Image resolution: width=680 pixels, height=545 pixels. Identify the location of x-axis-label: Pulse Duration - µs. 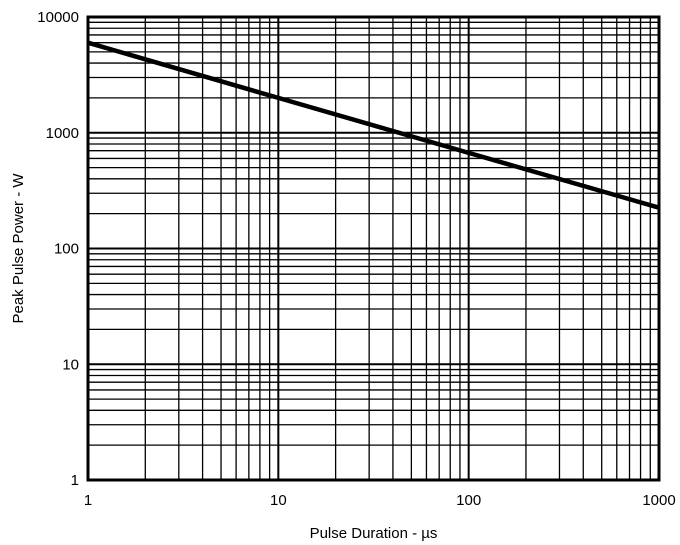
(374, 533).